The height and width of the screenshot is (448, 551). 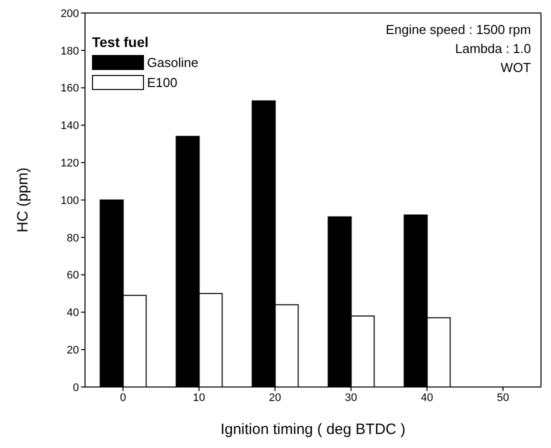 What do you see at coordinates (427, 398) in the screenshot?
I see `x-tick-label: 40` at bounding box center [427, 398].